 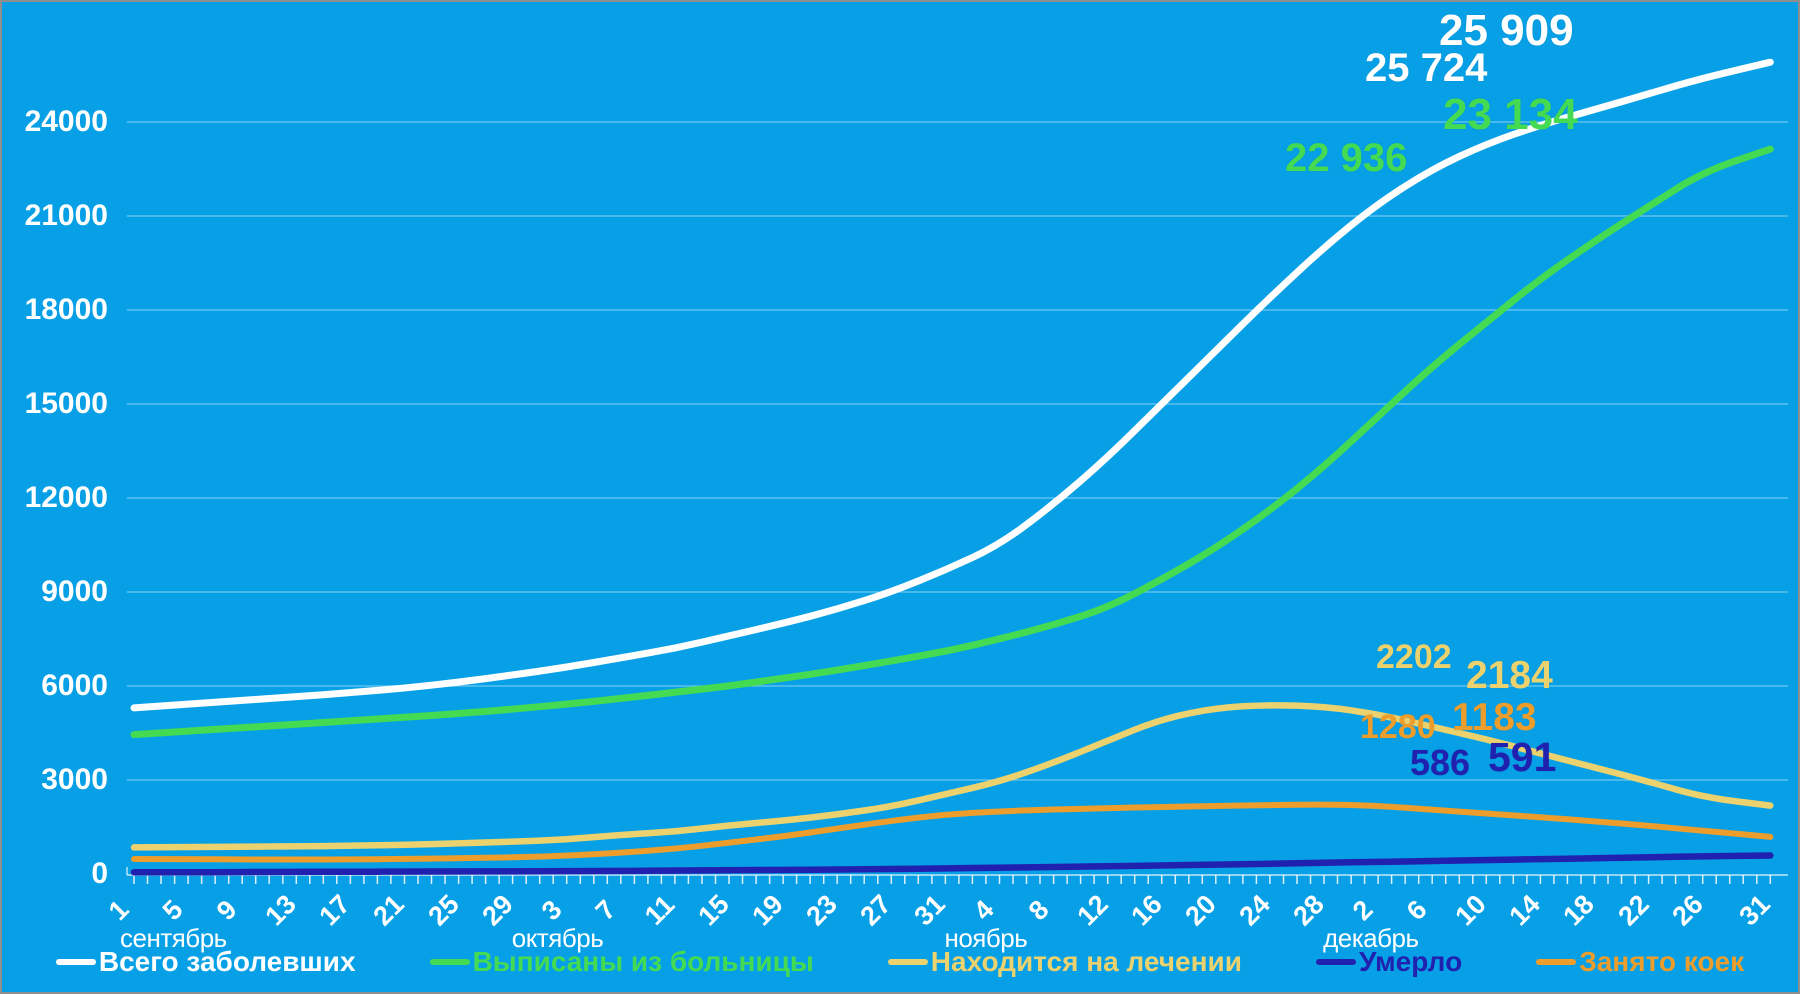 I want to click on y-axis-label: 0, so click(x=99, y=873).